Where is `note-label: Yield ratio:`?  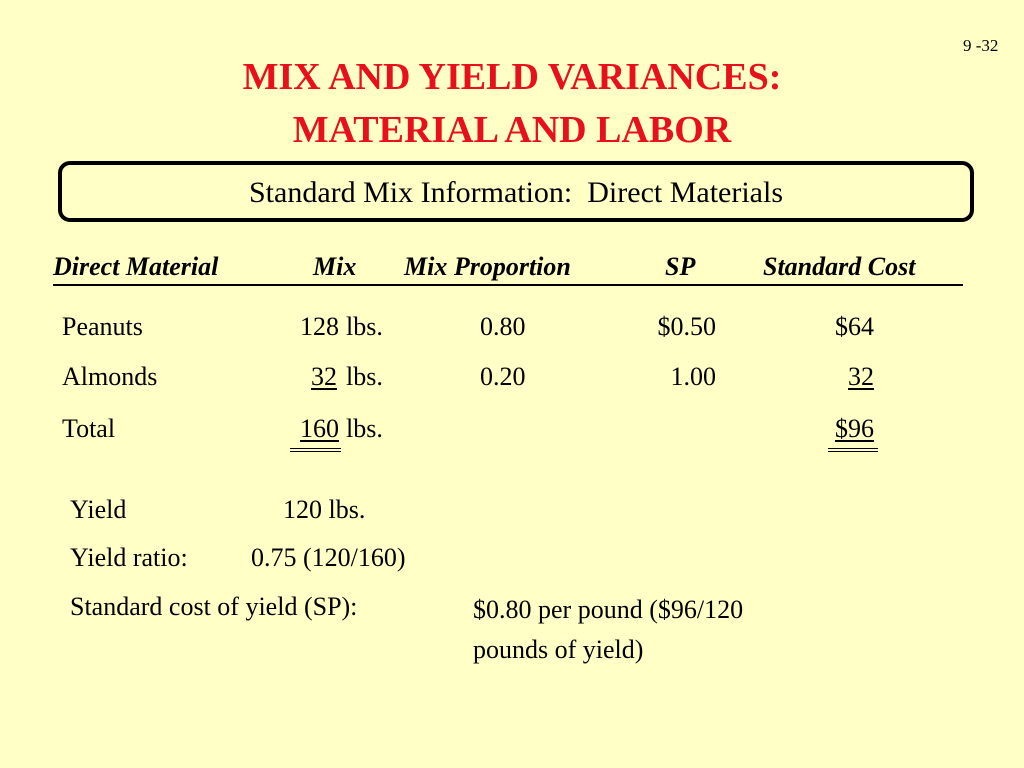
note-label: Yield ratio: is located at coordinates (129, 557).